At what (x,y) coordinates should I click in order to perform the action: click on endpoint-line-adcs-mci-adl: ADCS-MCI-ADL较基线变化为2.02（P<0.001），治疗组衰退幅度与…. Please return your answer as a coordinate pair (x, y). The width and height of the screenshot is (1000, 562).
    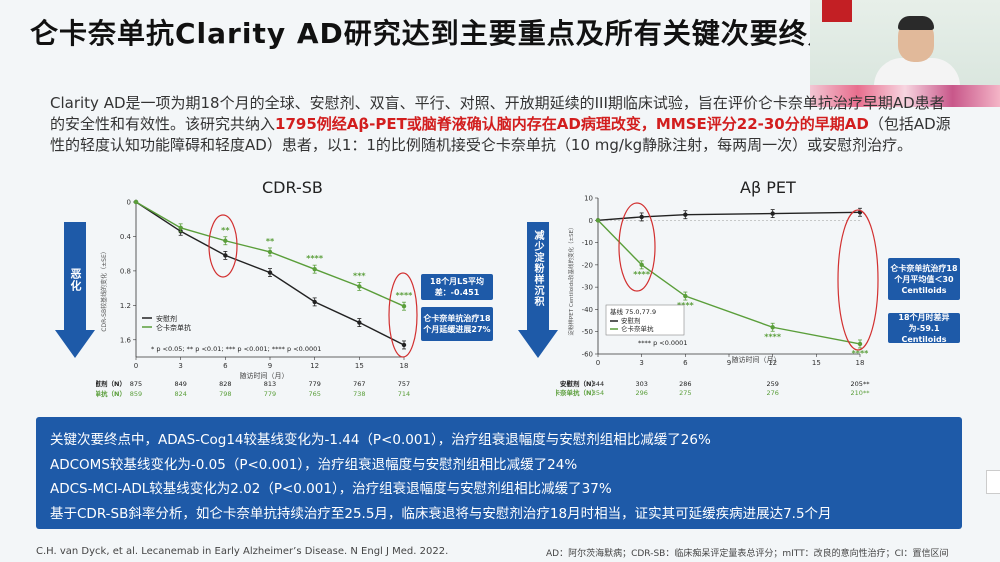
    Looking at the image, I should click on (331, 489).